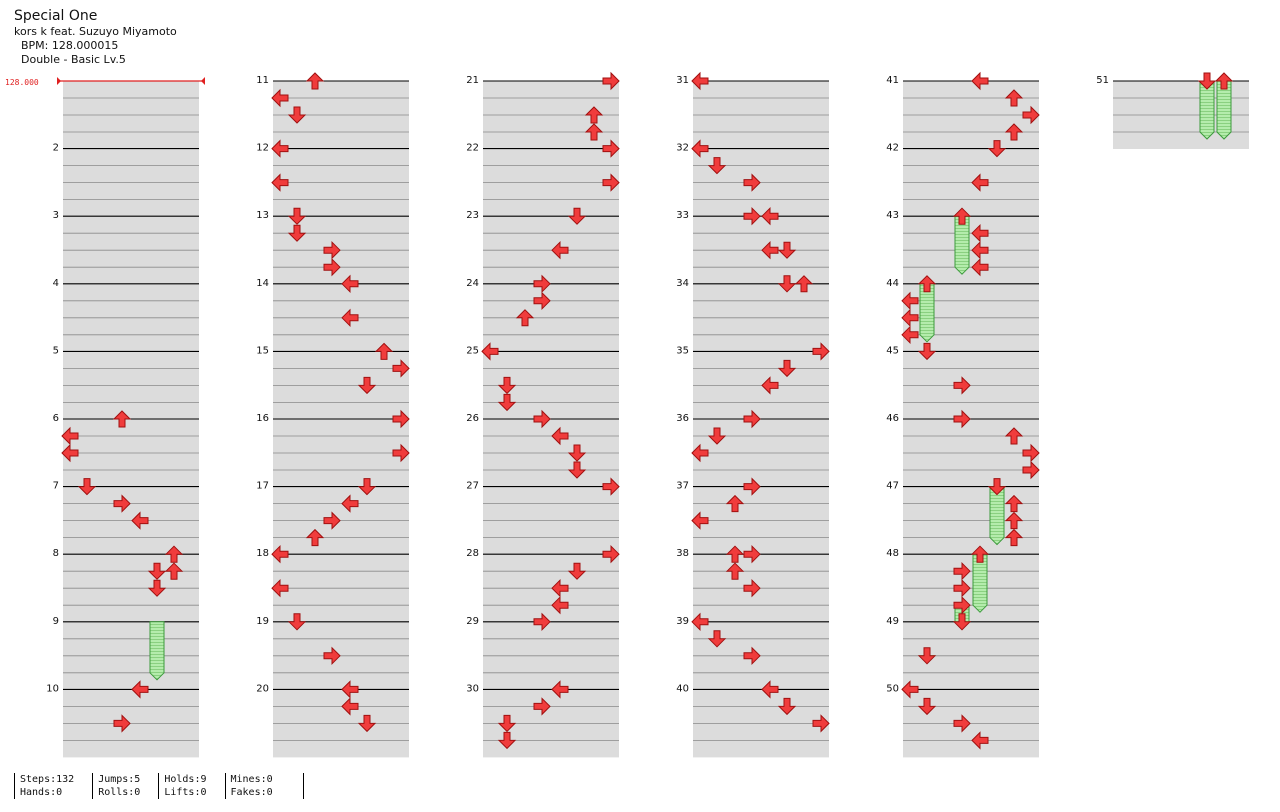 The image size is (1280, 812). Describe the element at coordinates (262, 80) in the screenshot. I see `measure-number: 11` at that location.